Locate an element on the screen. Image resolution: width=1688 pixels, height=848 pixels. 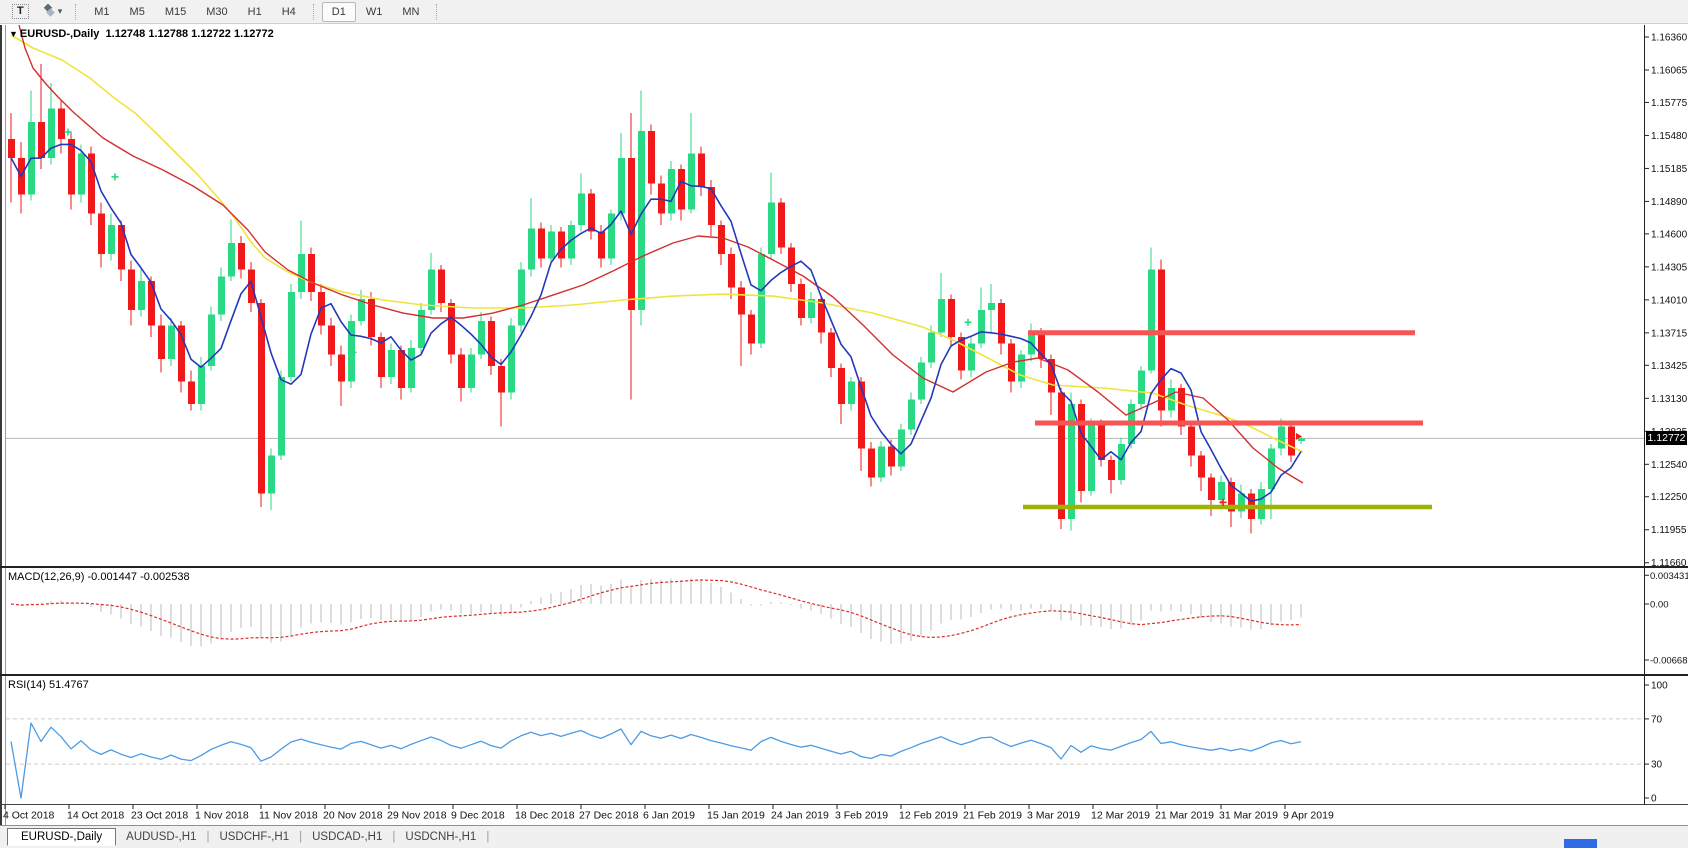
tab-audusd-h1: AUDUSD-,H1 is located at coordinates (161, 837).